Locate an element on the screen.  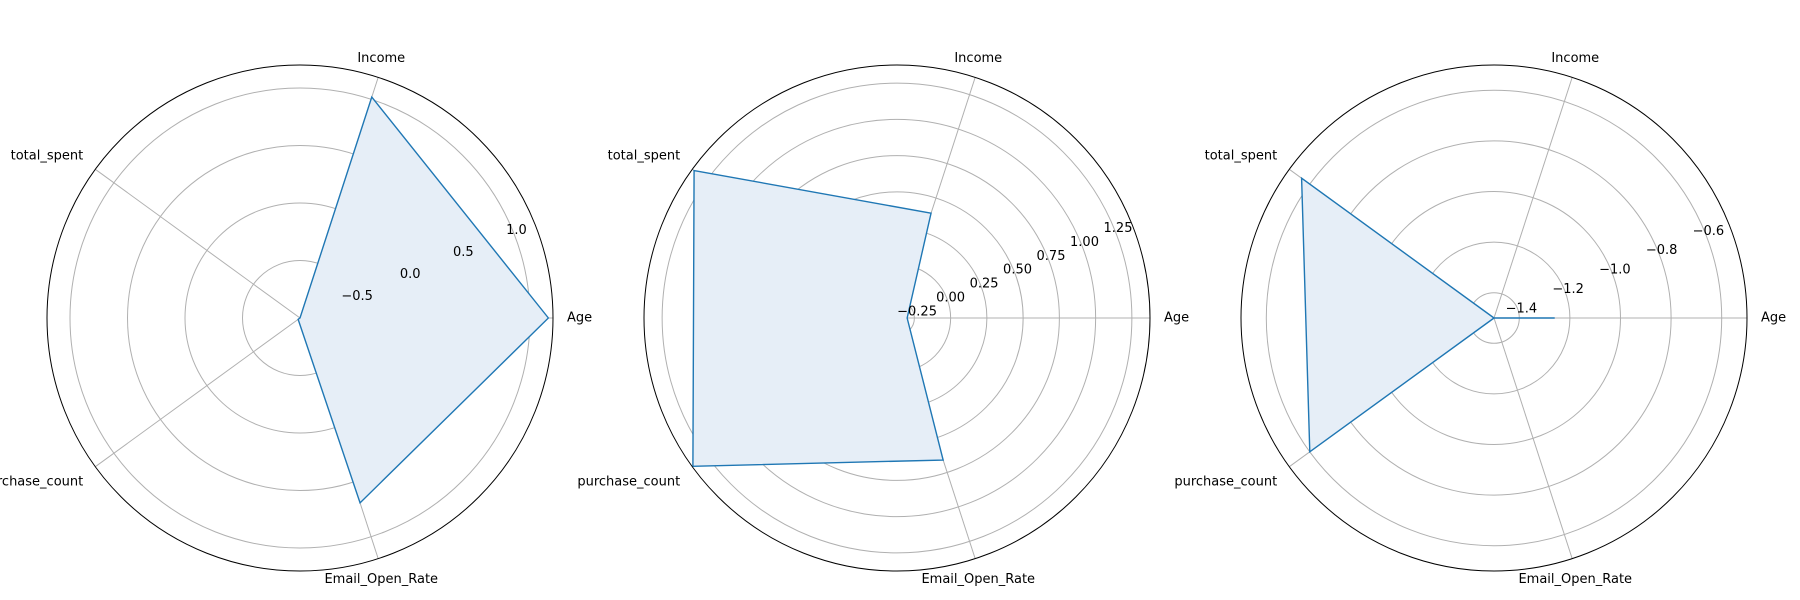
radial-tick-label: 1.00 is located at coordinates (1084, 242).